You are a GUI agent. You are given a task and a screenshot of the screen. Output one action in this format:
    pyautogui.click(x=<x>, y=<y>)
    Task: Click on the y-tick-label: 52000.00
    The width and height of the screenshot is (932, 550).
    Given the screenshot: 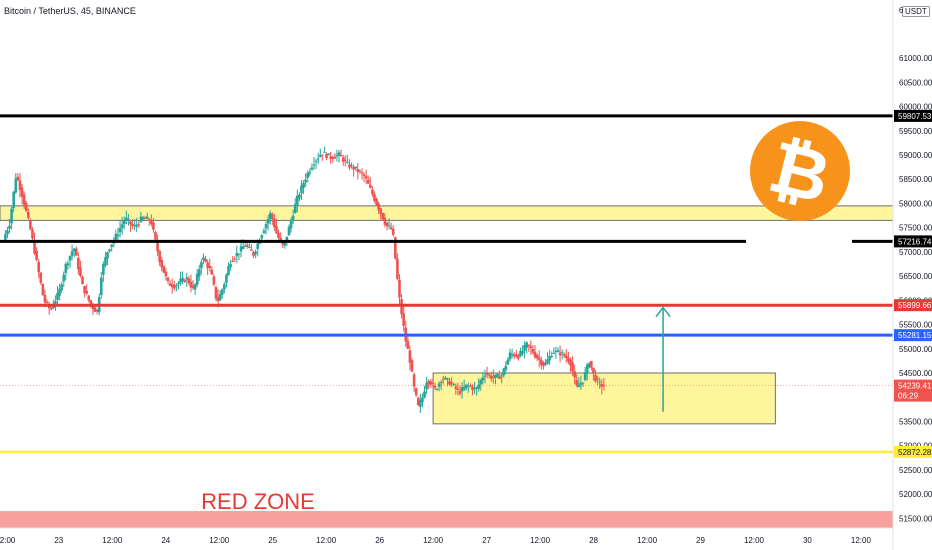 What is the action you would take?
    pyautogui.click(x=915, y=494)
    